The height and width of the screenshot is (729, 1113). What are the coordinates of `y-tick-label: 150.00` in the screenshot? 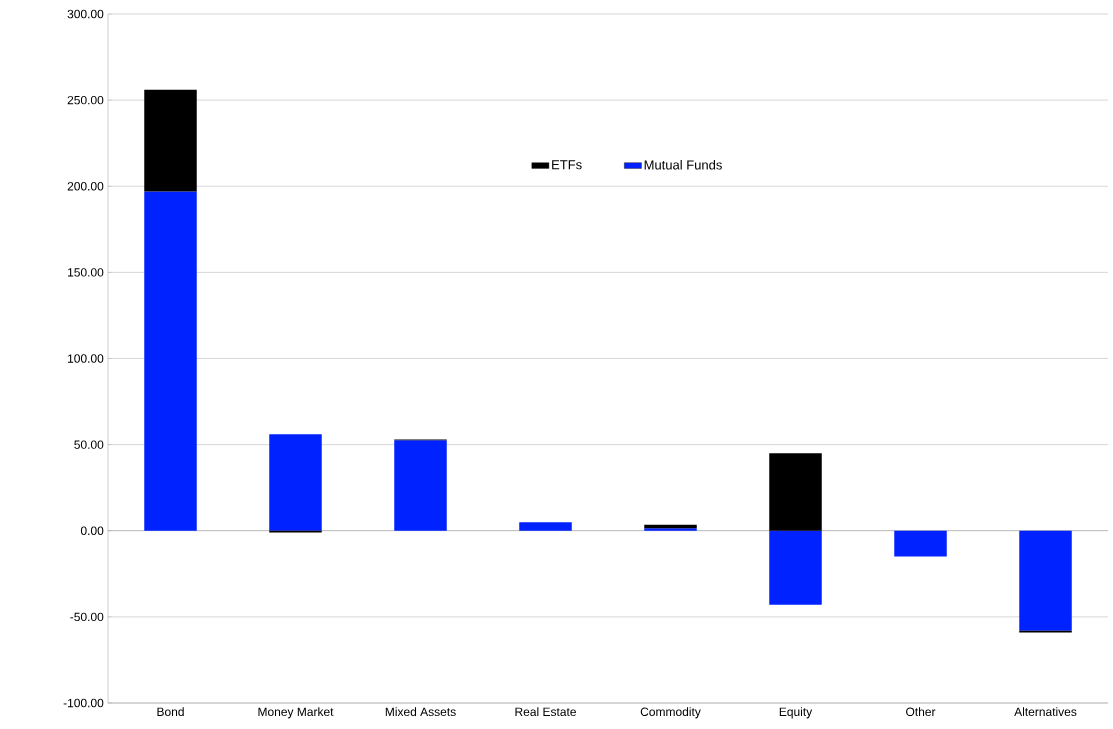 It's located at (86, 272).